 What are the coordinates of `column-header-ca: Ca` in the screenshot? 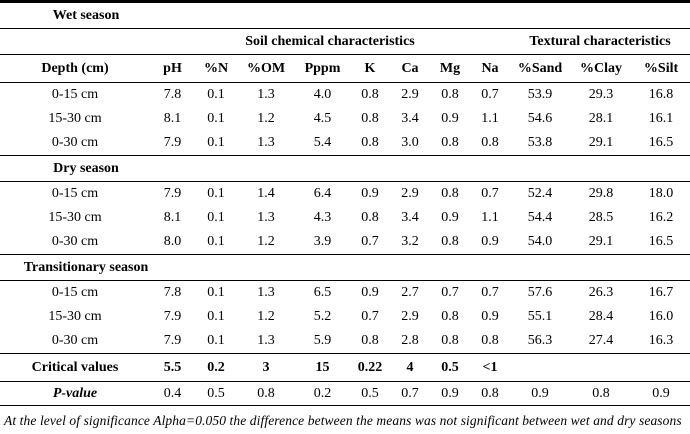 It's located at (410, 68).